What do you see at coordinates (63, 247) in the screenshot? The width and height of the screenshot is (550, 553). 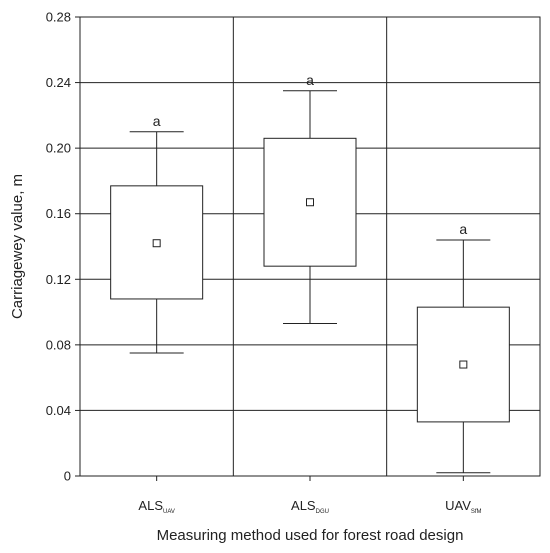 I see `y-axis: 0 0.04 0.08 0.12 0.16 0.20 0.24 0.28` at bounding box center [63, 247].